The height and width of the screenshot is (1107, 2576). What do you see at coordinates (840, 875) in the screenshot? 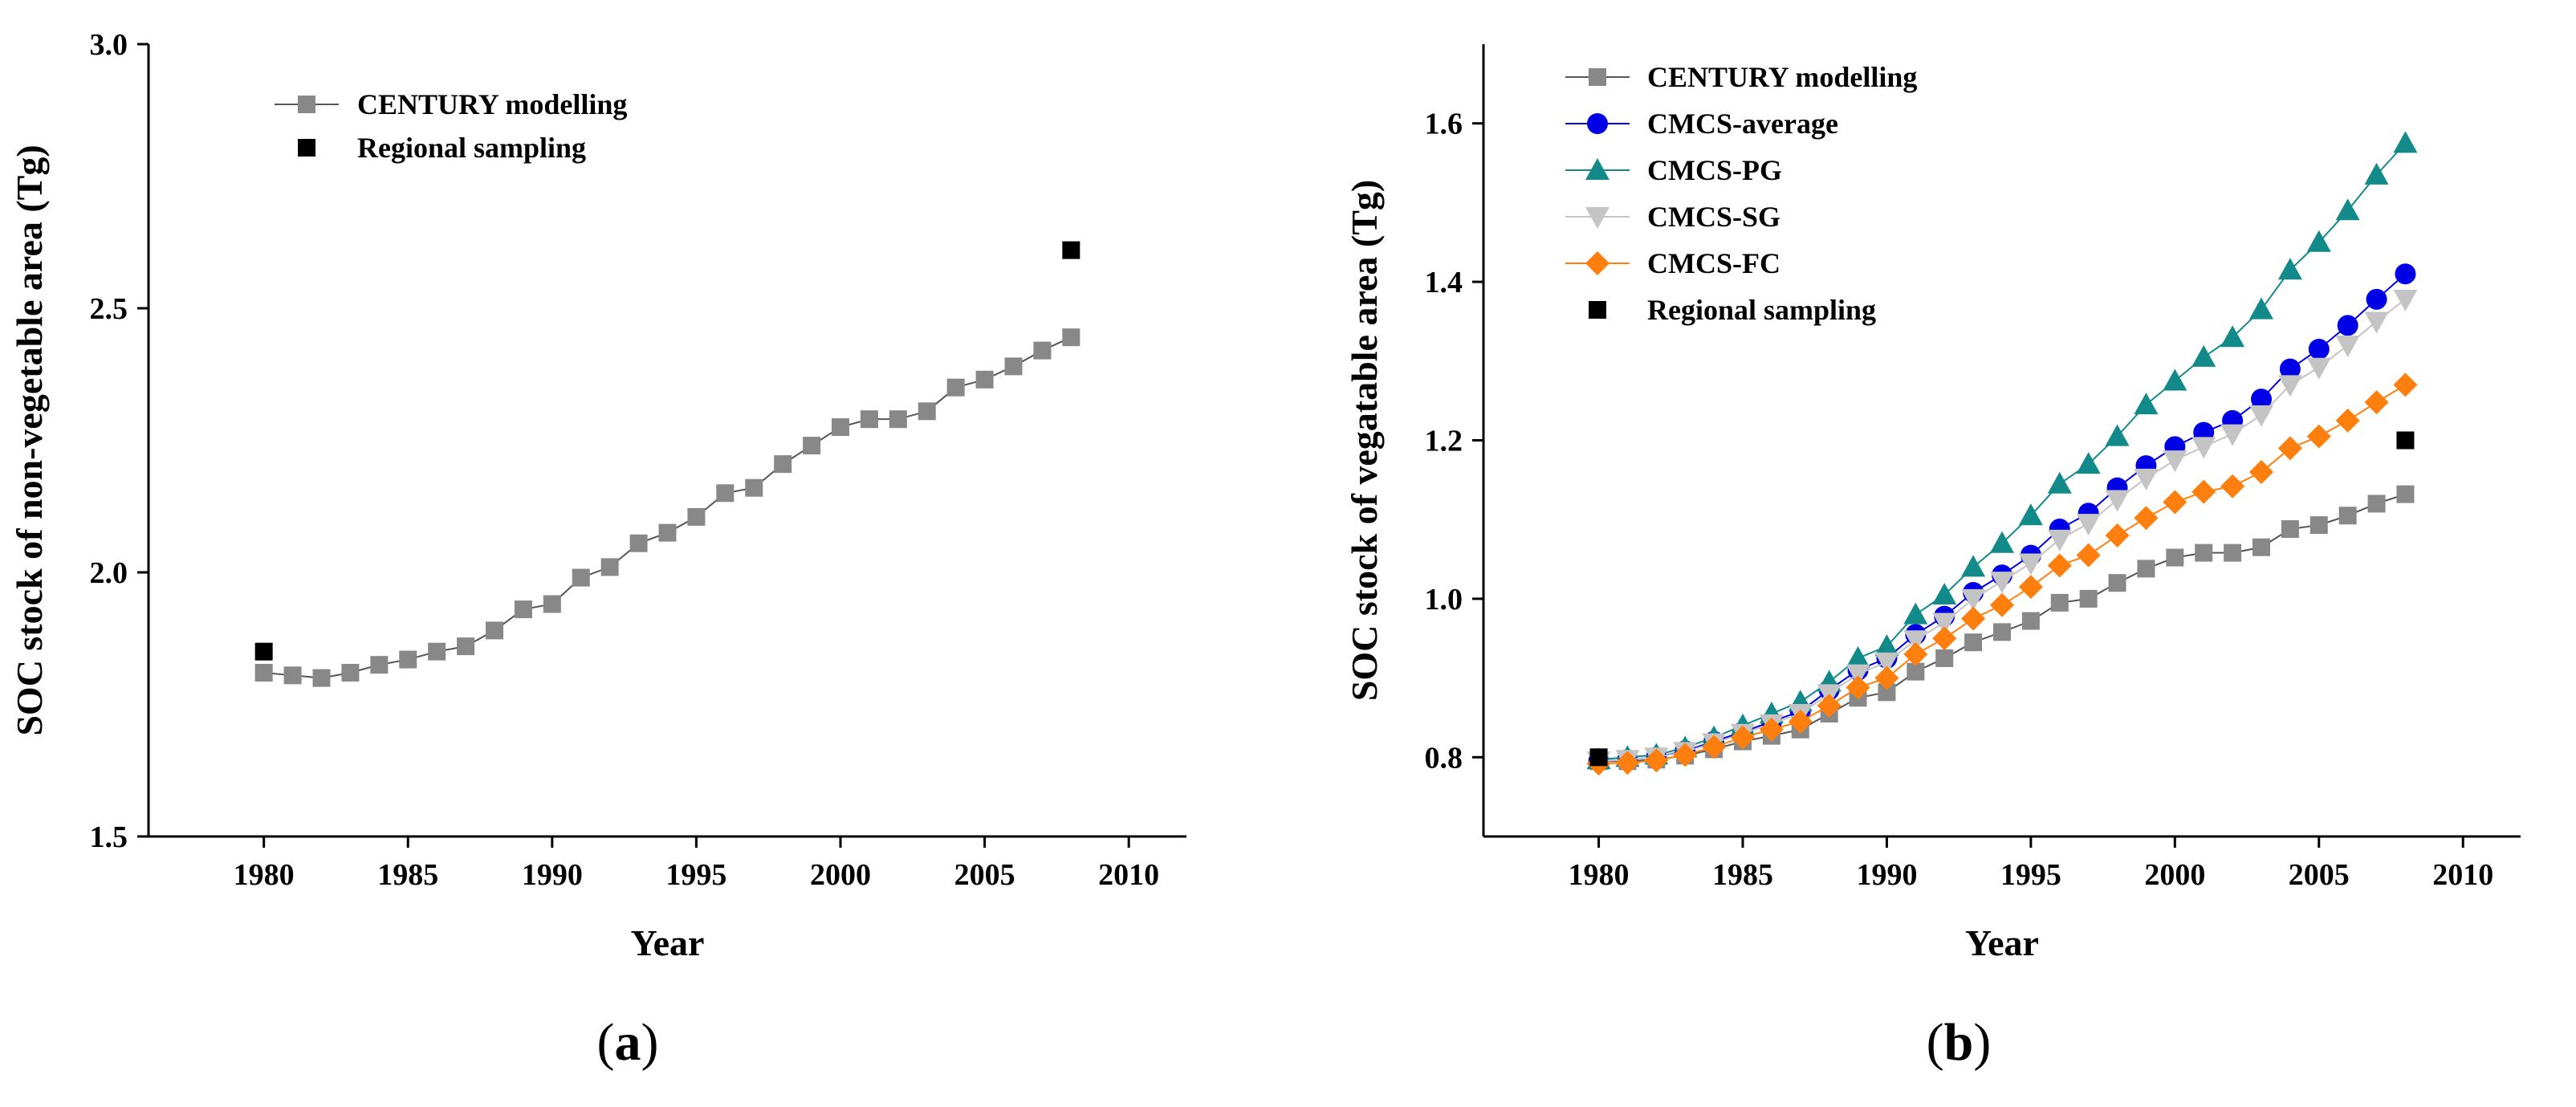
I see `x-tick-label: 2000` at bounding box center [840, 875].